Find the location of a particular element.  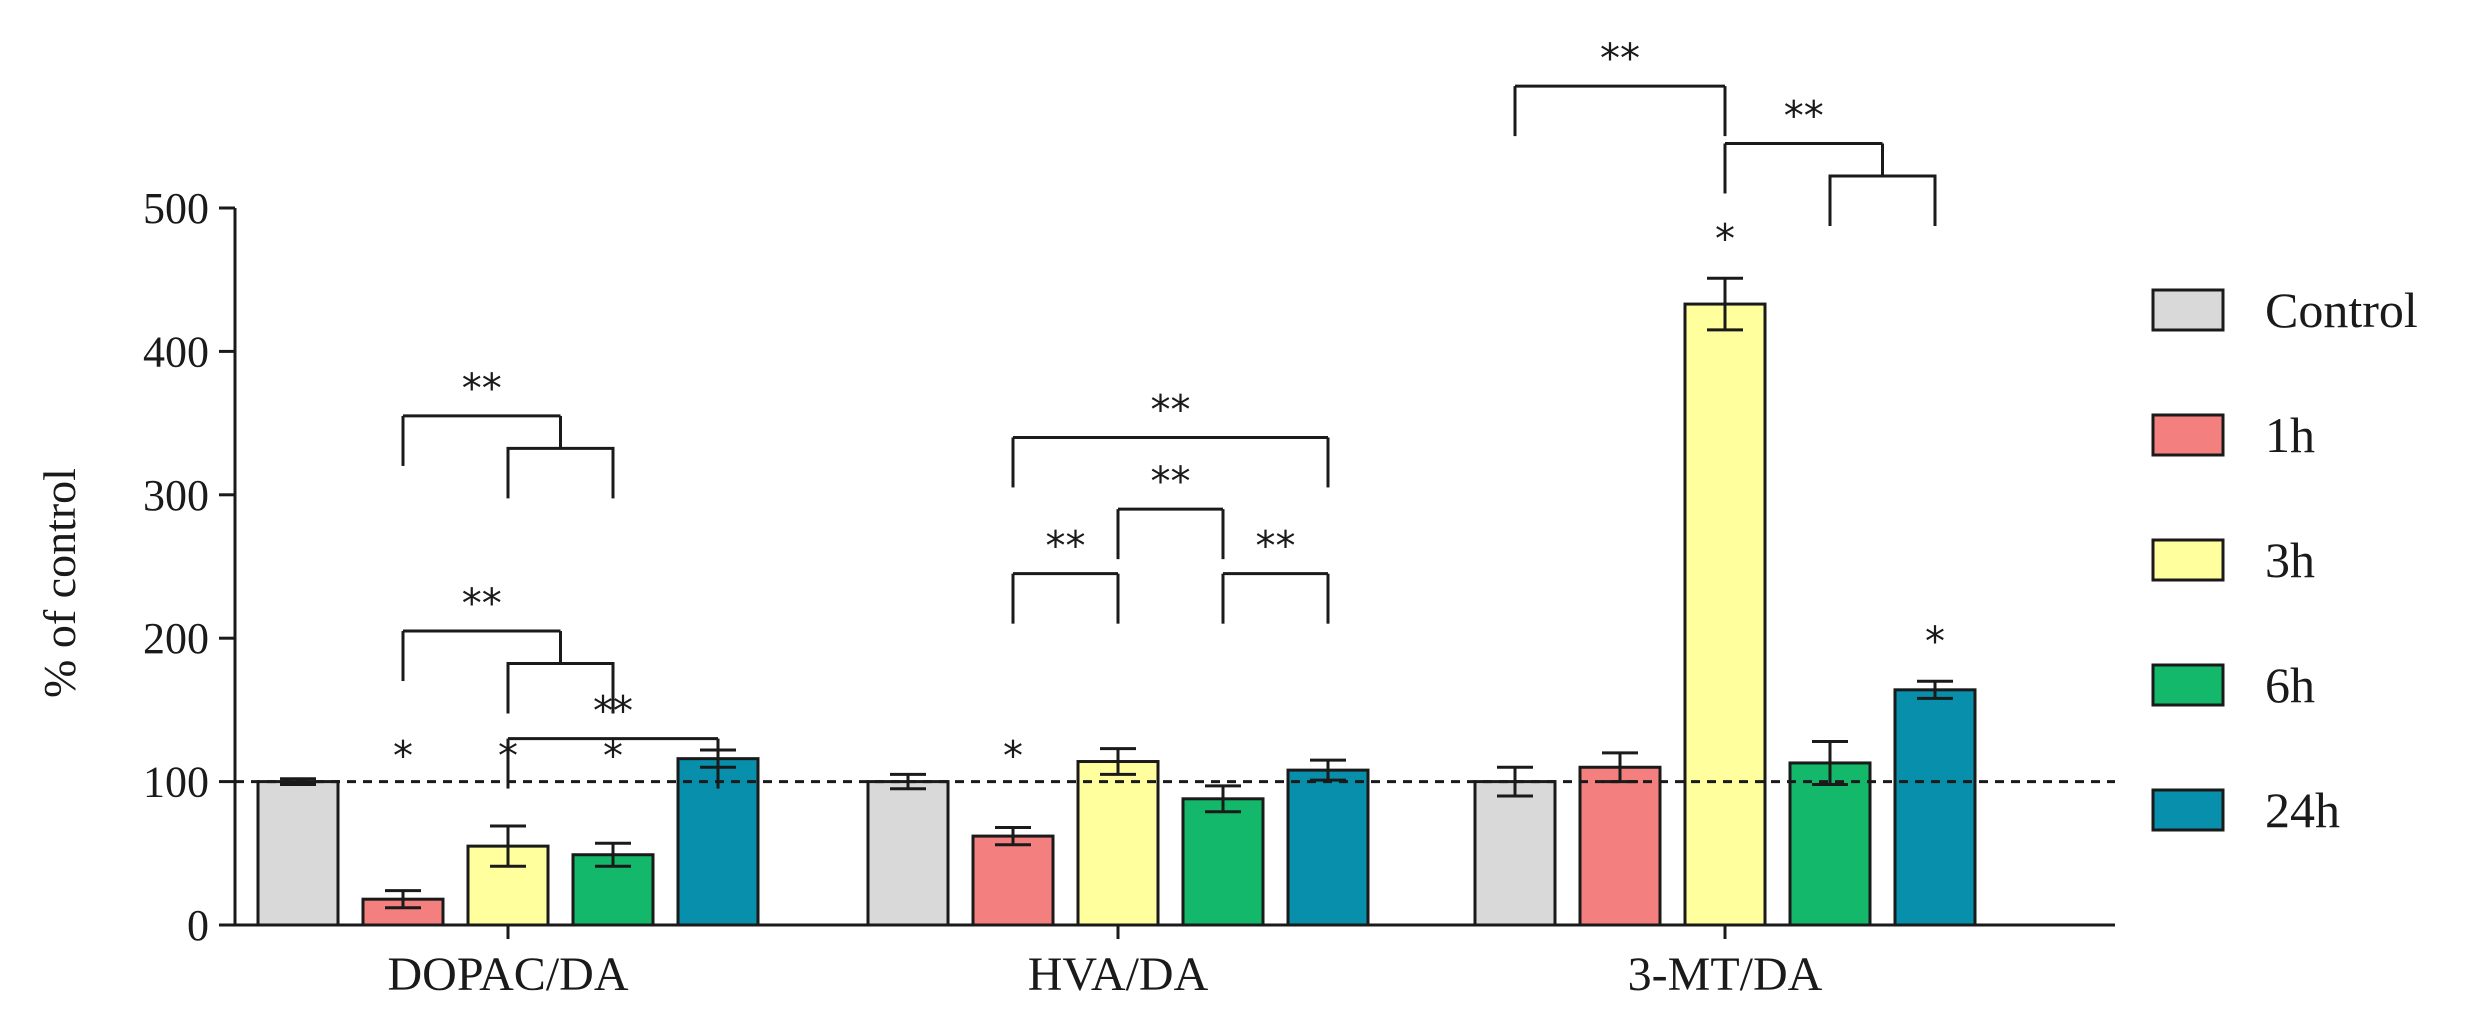

y-tick-label-400: 400 is located at coordinates (176, 351).